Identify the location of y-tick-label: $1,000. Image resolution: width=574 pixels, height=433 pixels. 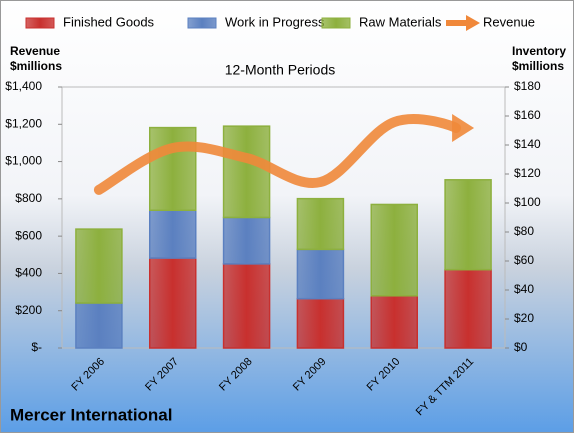
(23, 161).